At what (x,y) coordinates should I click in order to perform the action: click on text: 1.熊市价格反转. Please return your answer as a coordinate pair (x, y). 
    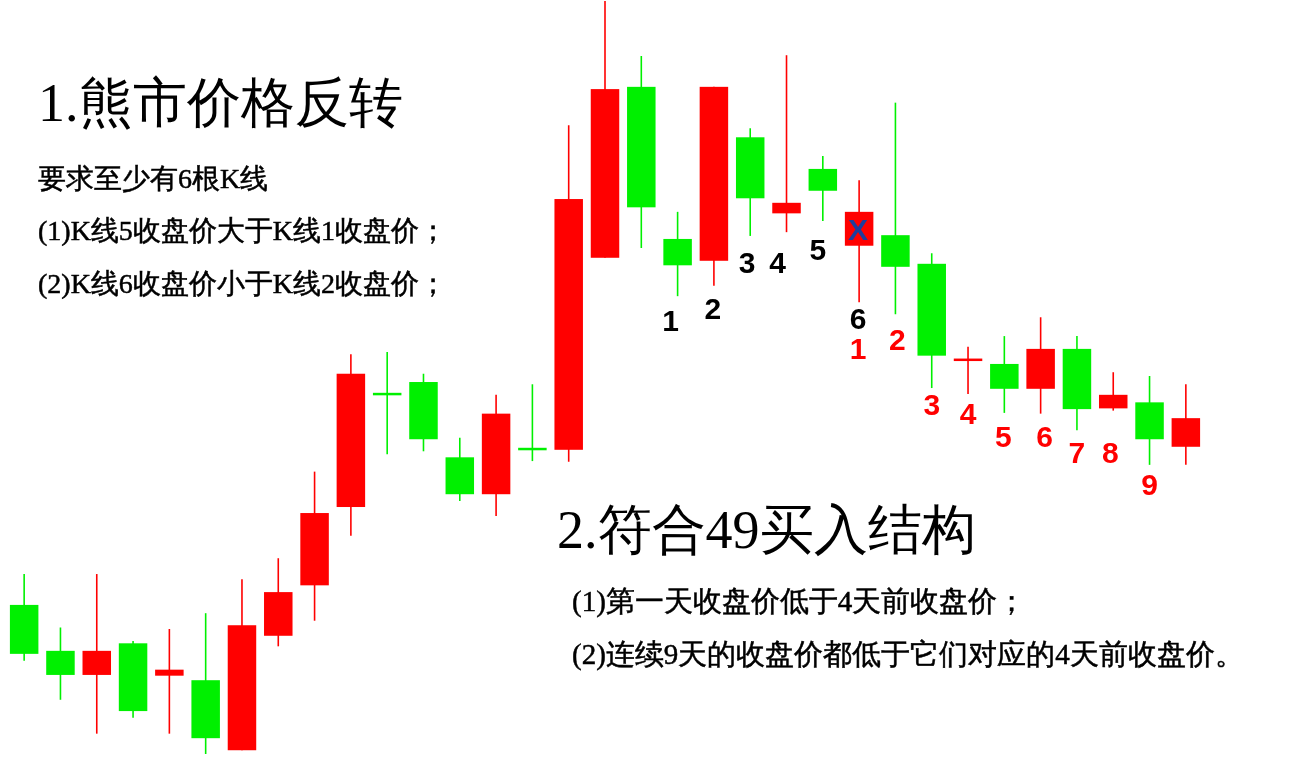
    Looking at the image, I should click on (220, 103).